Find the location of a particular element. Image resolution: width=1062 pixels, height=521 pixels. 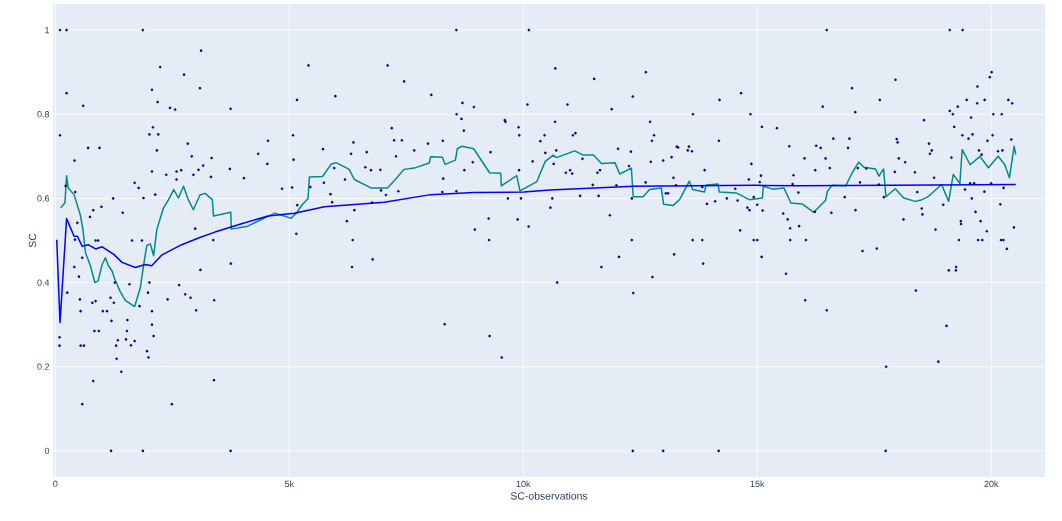

x-tick-label: 20k is located at coordinates (991, 484).